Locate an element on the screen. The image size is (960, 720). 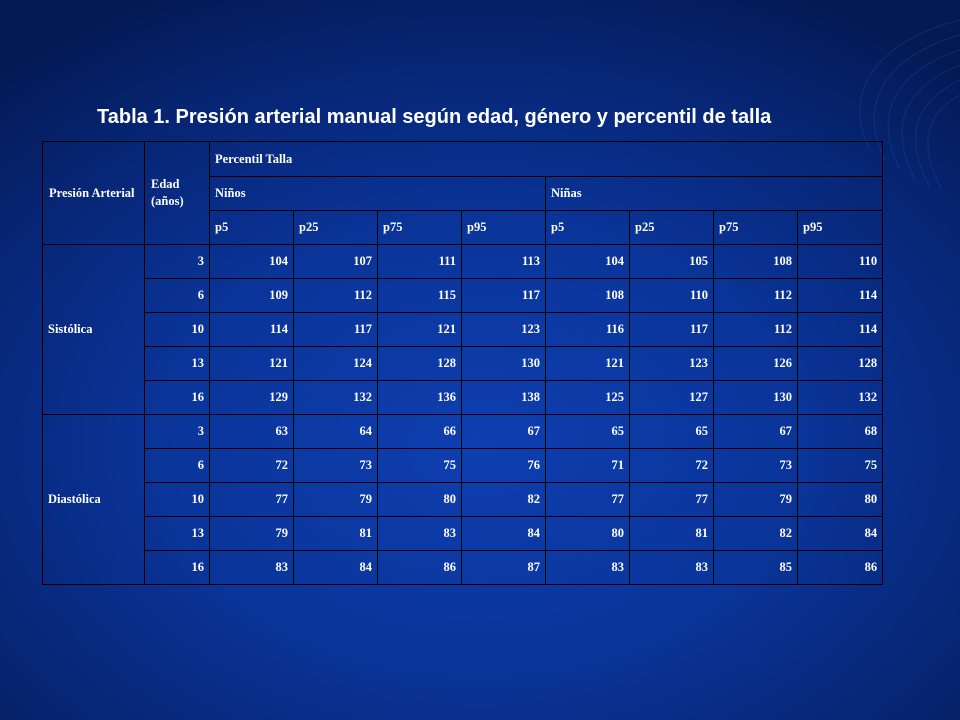
value-cell: 109 is located at coordinates (251, 295).